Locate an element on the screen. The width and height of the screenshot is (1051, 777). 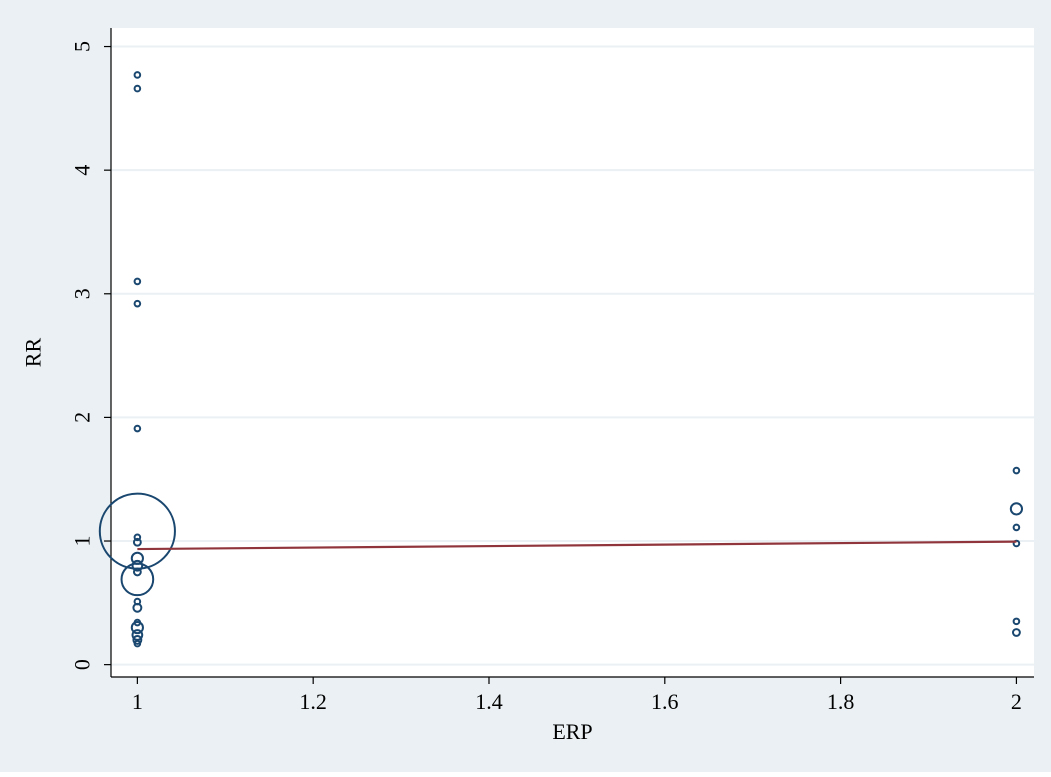
x-tick-label: 2 is located at coordinates (1016, 701).